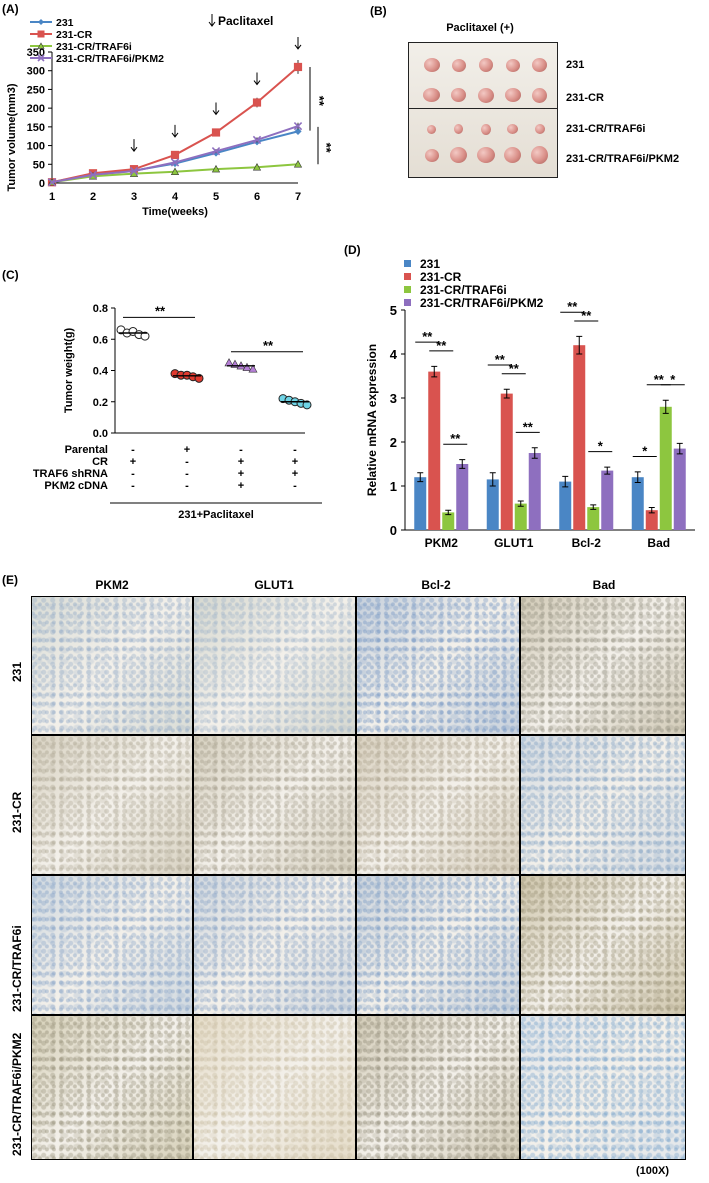  What do you see at coordinates (10, 580) in the screenshot?
I see `panel-label-e: (E)` at bounding box center [10, 580].